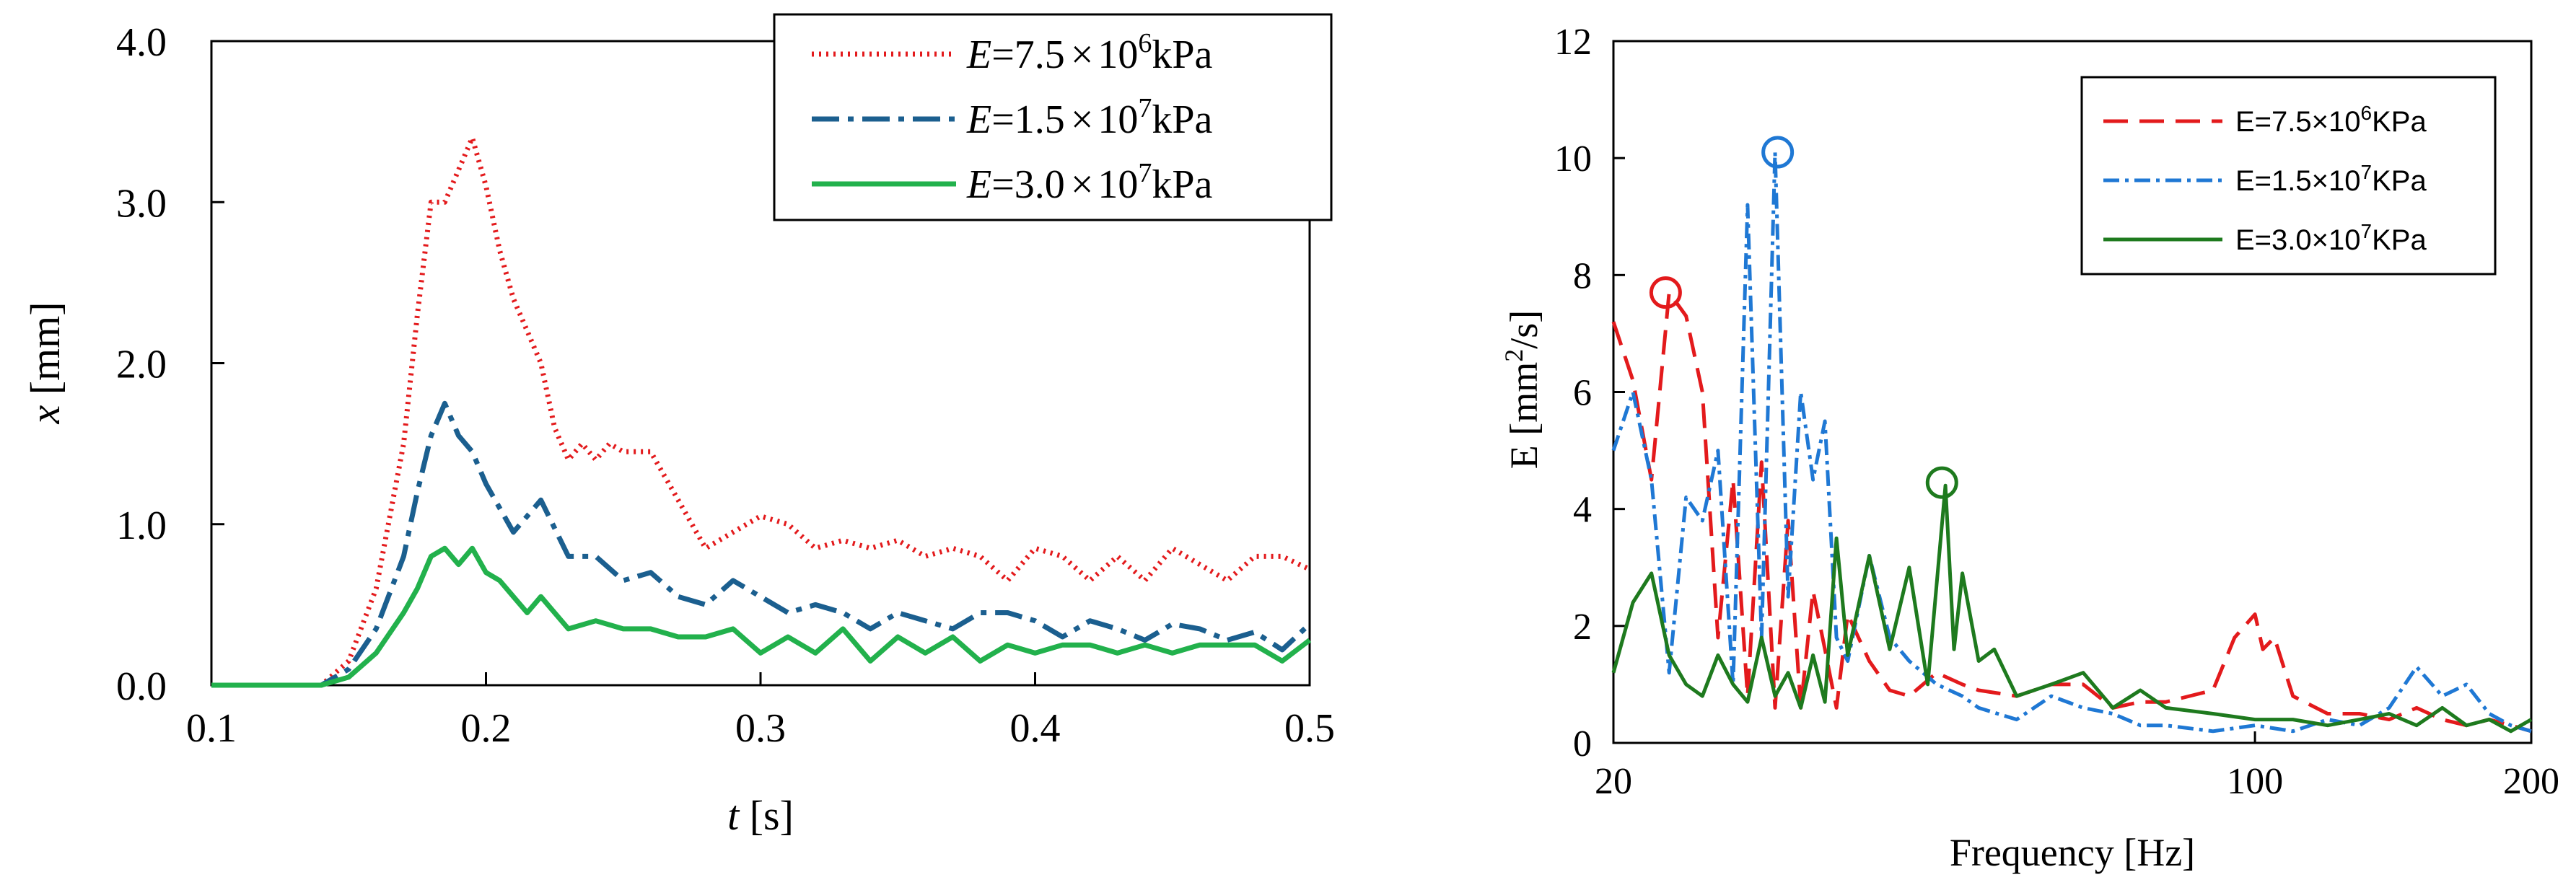 This screenshot has width=2576, height=885. I want to click on left-x-tick-label: 0.2, so click(486, 728).